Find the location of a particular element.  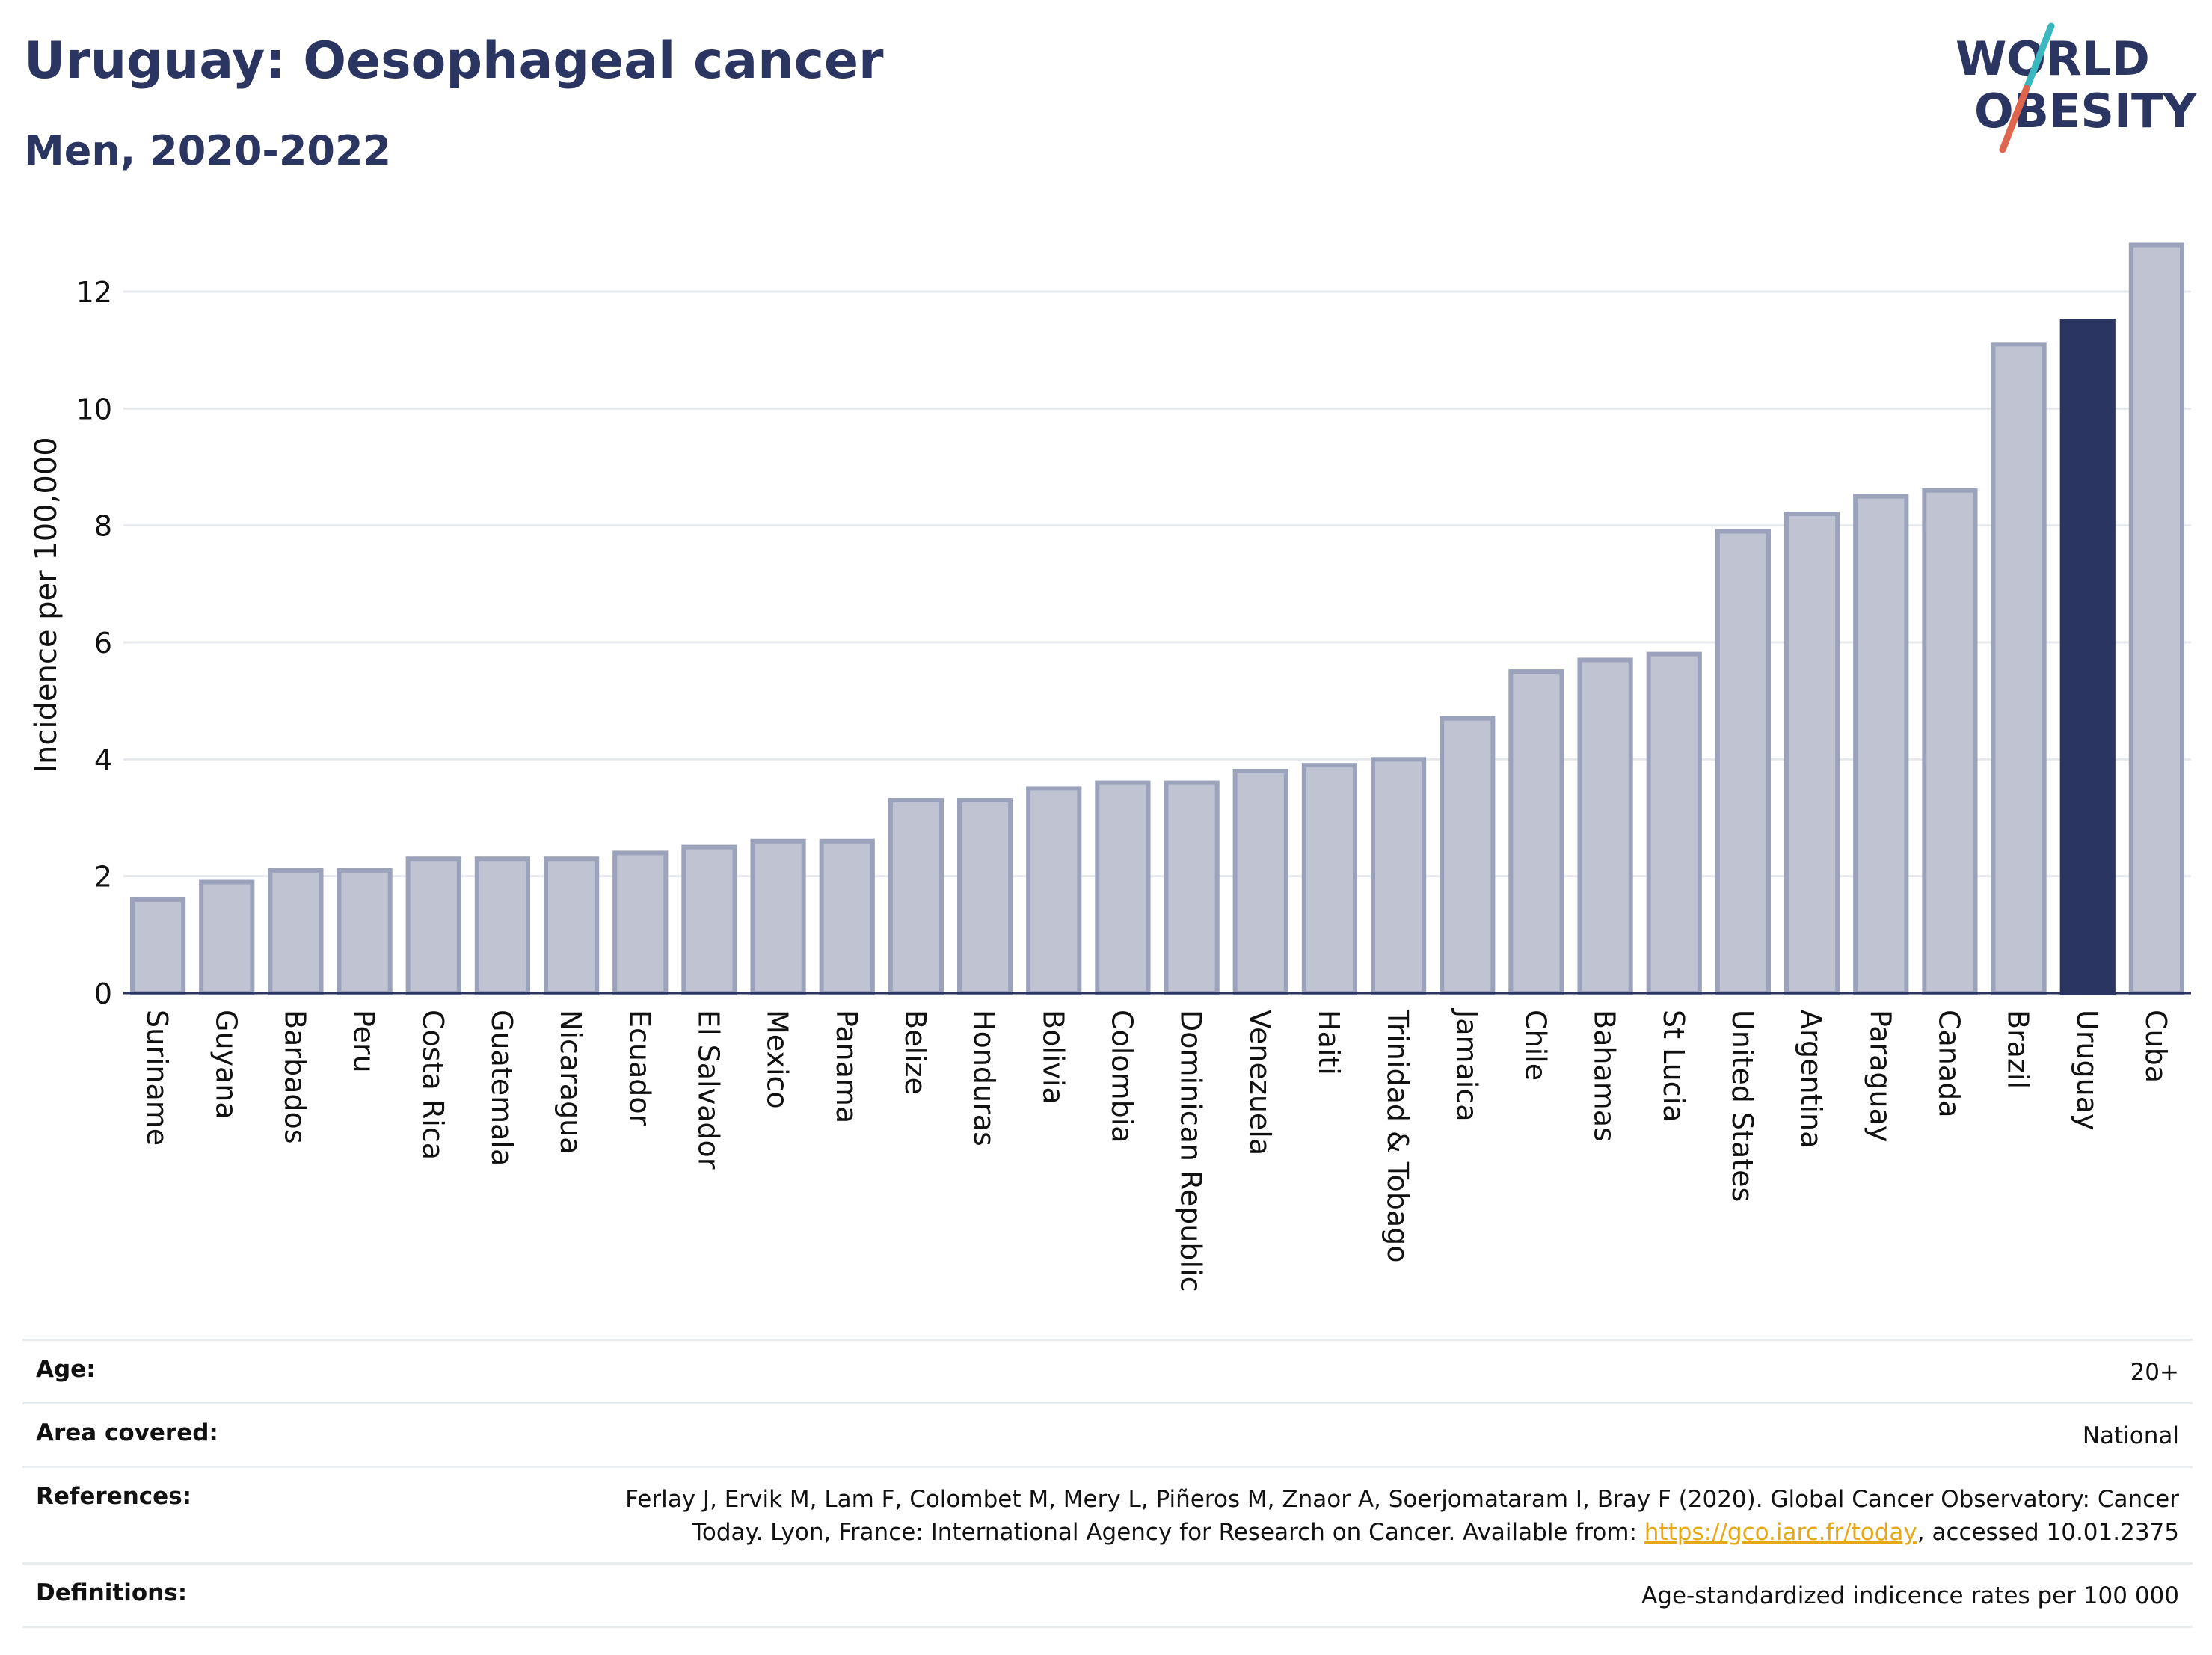

bar-peru is located at coordinates (365, 931).